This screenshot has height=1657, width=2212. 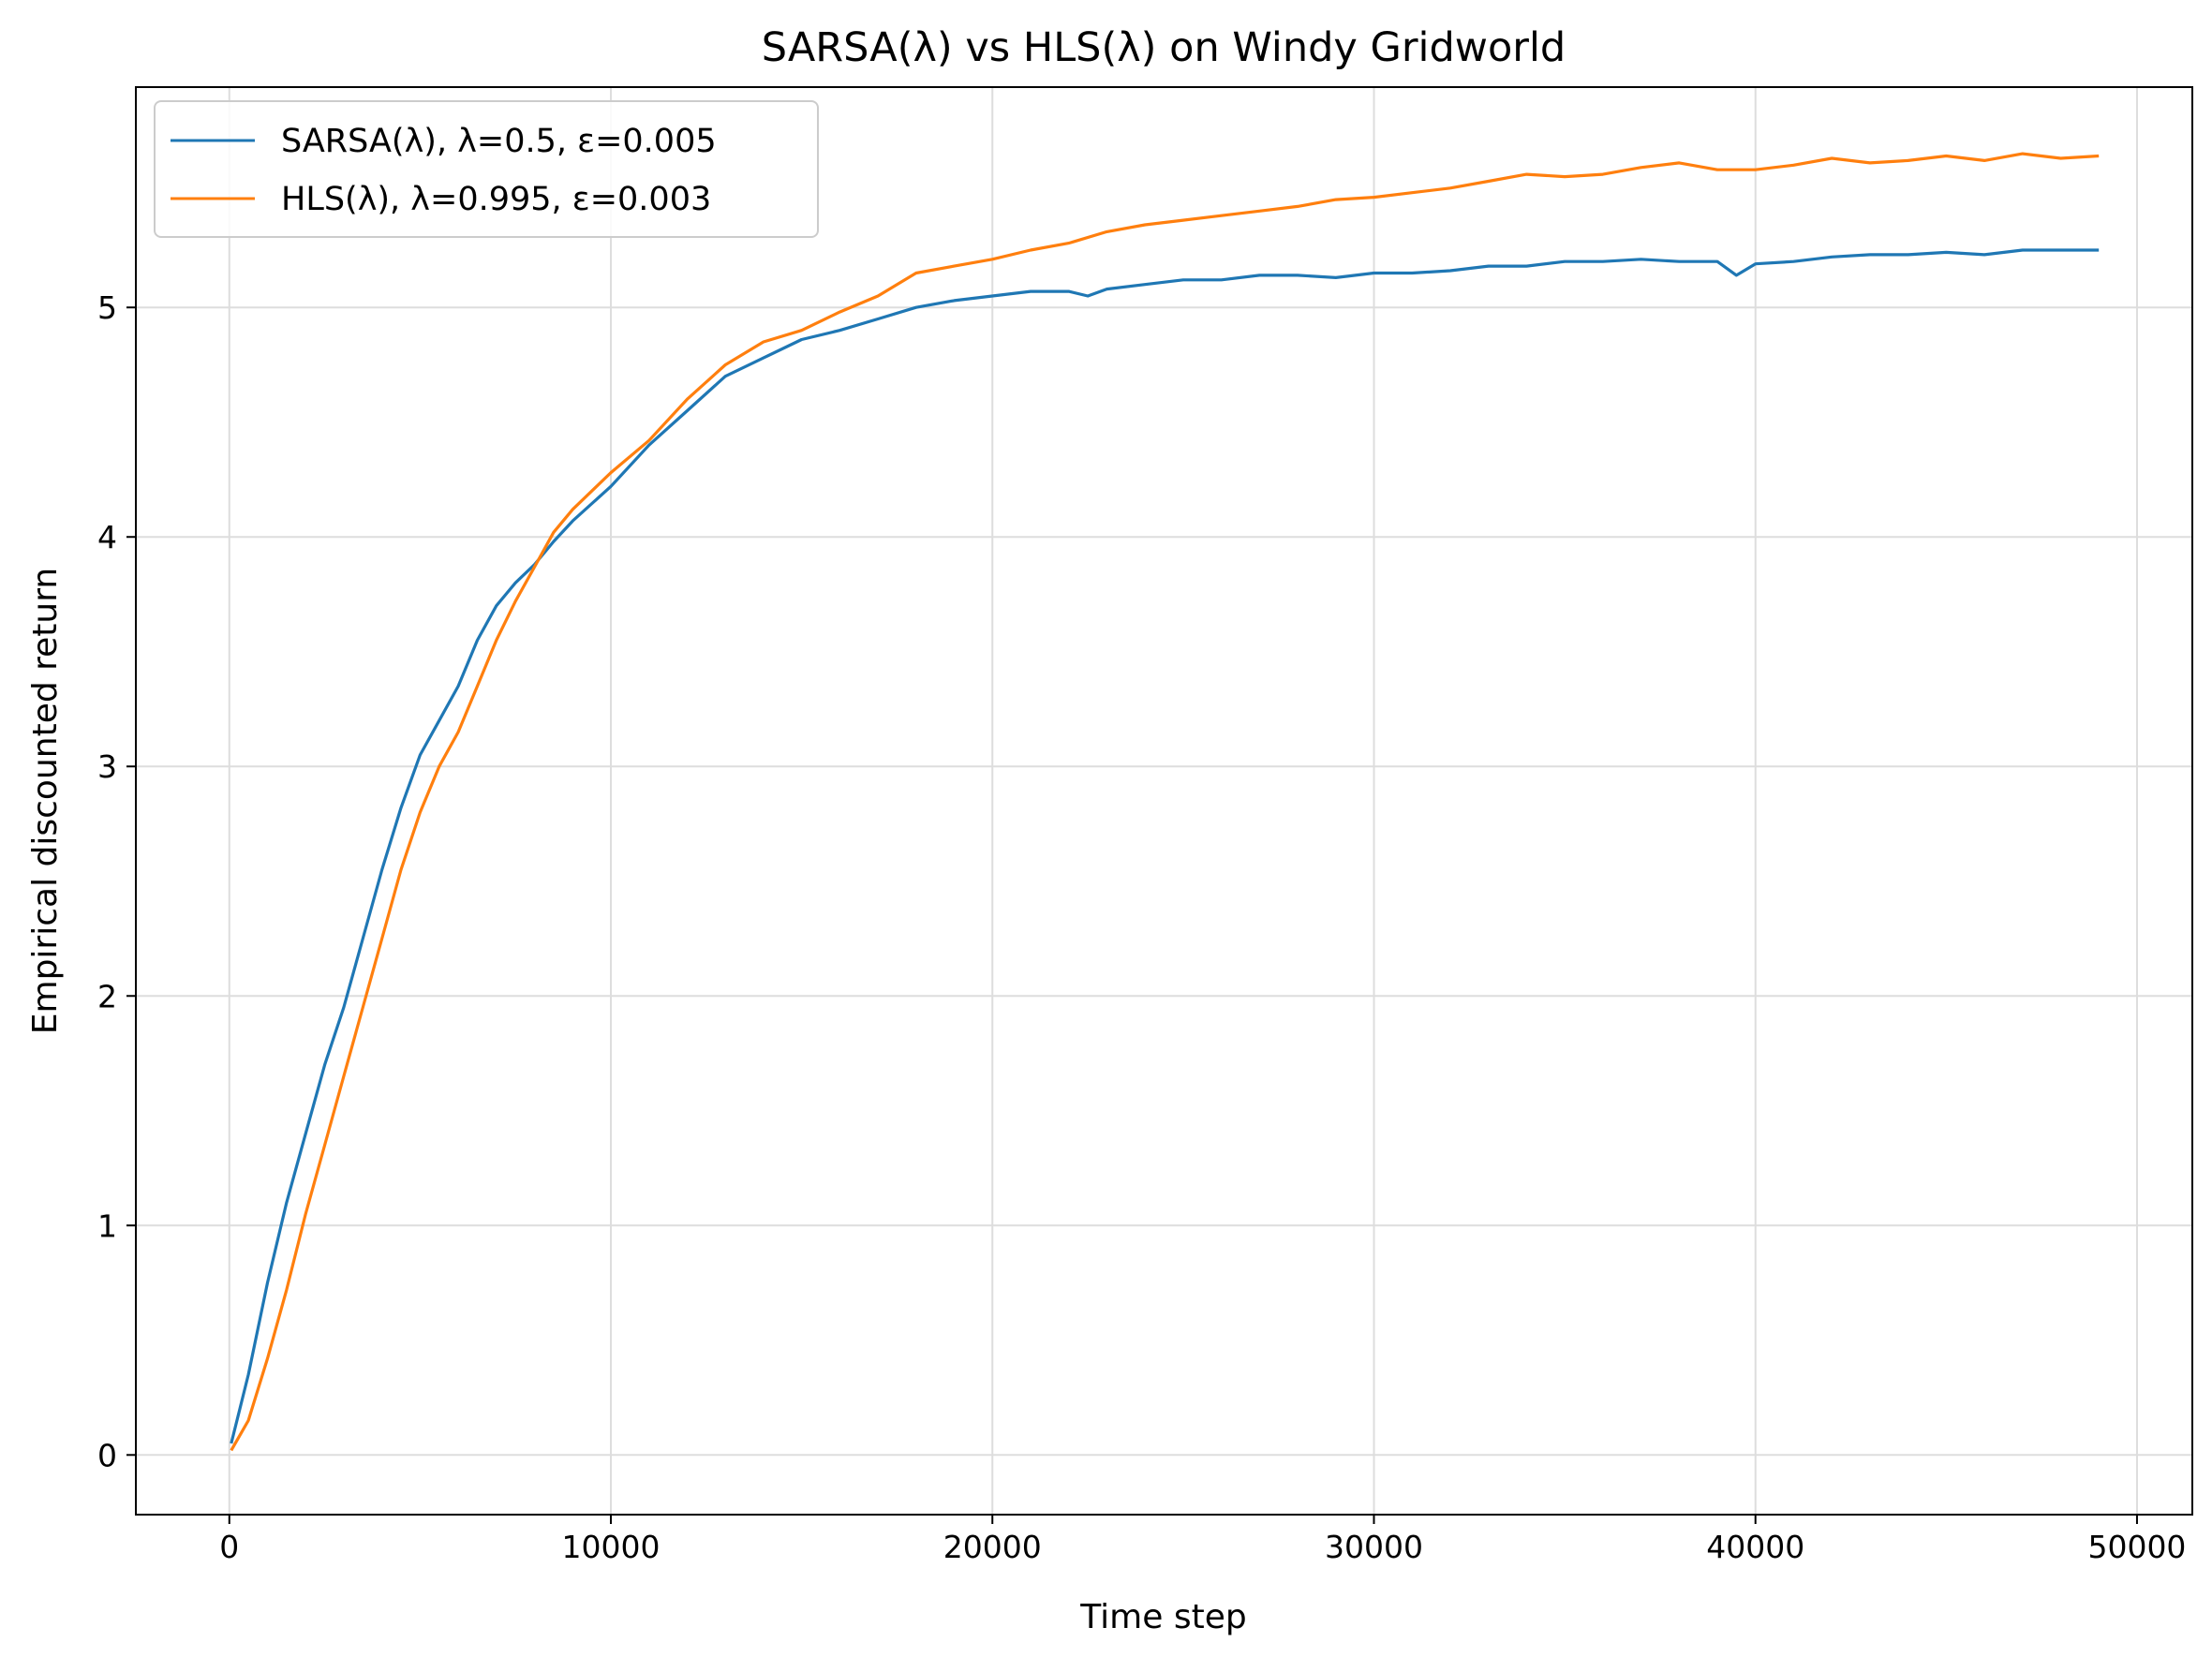 What do you see at coordinates (496, 200) in the screenshot?
I see `legend-label-hls: HLS(λ), λ=0.995, ε=0.003` at bounding box center [496, 200].